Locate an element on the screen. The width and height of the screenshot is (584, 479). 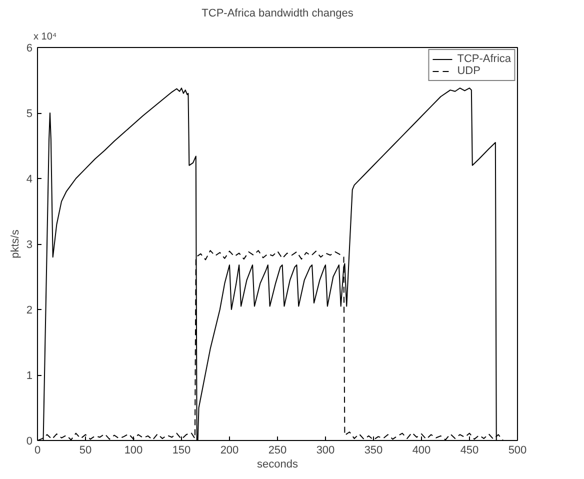
x-tick-label: 350 is located at coordinates (373, 450).